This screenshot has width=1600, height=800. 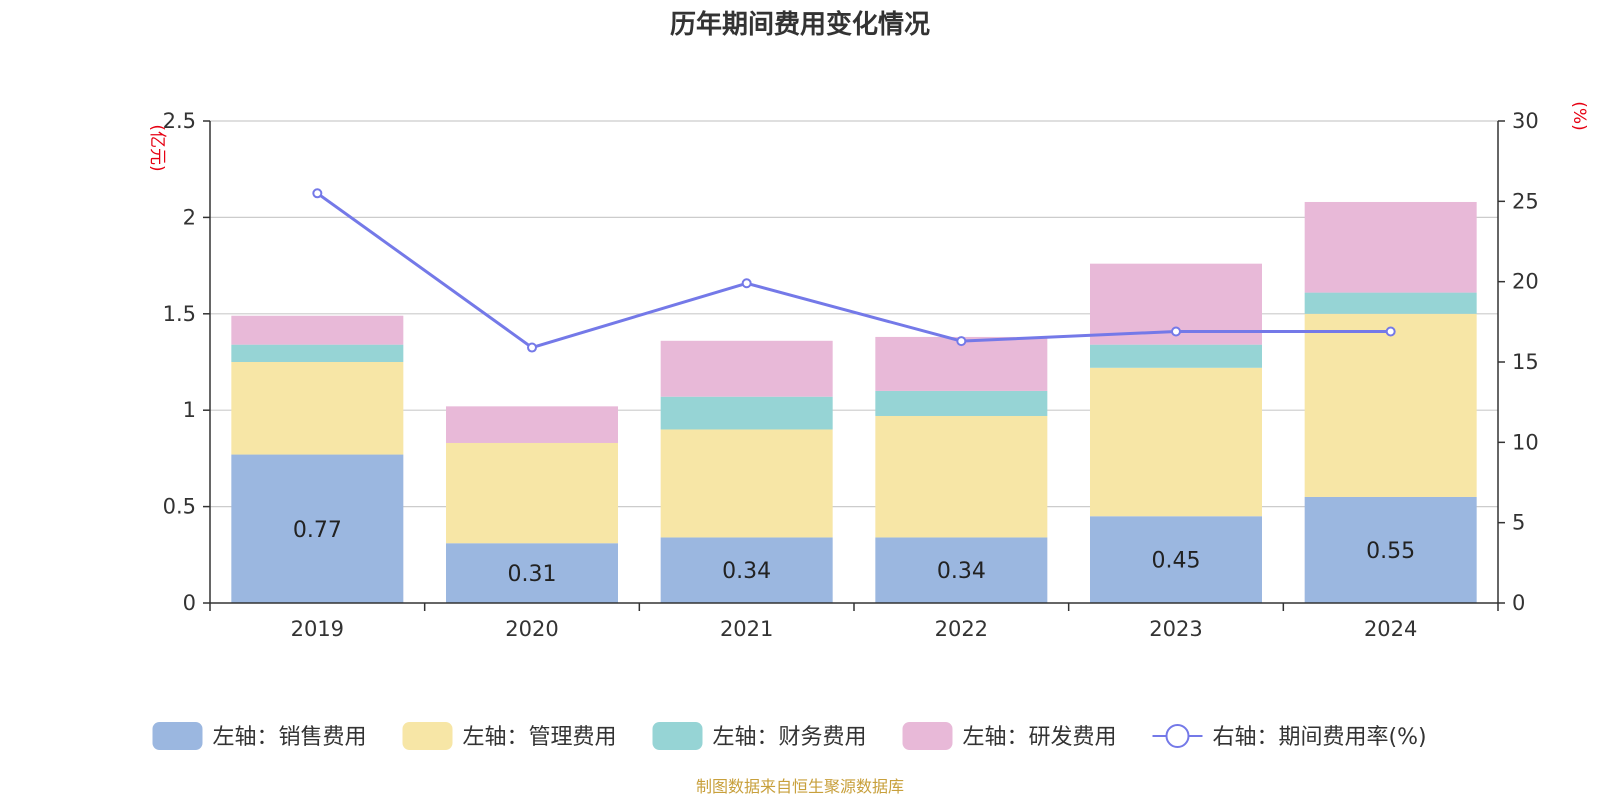 I want to click on legend-item: 左轴：销售费用, so click(x=259, y=736).